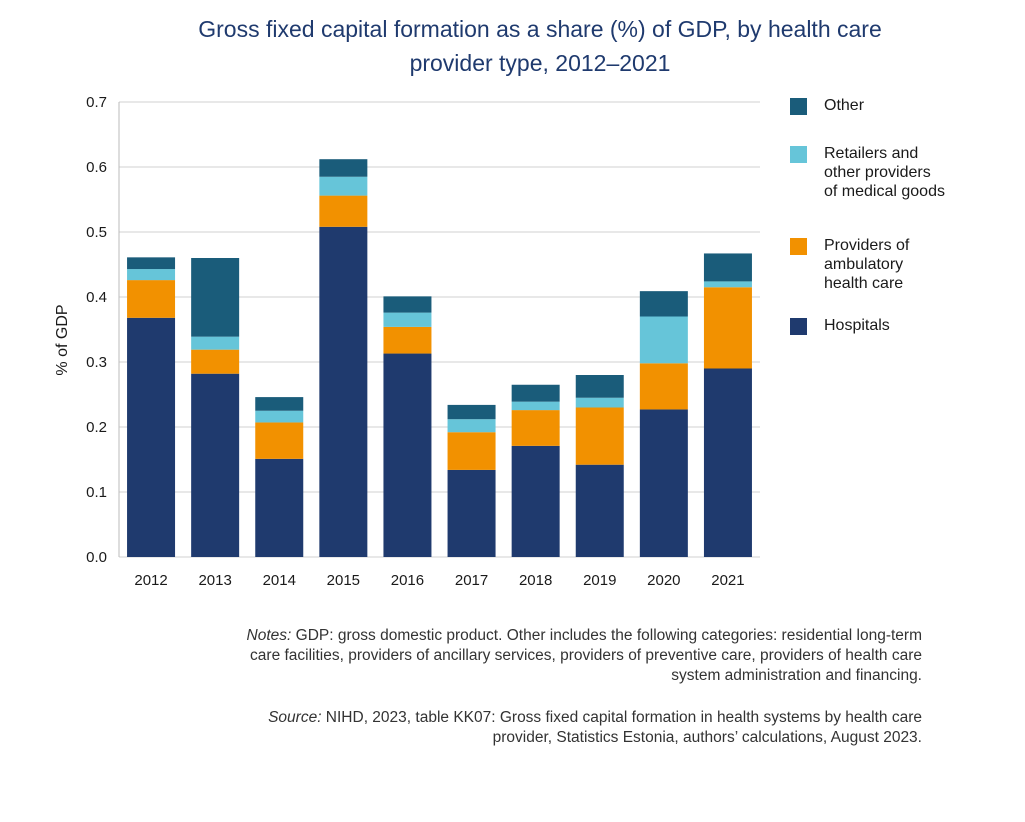 This screenshot has height=822, width=1025. Describe the element at coordinates (62, 339) in the screenshot. I see `y-axis-label: % of GDP` at that location.